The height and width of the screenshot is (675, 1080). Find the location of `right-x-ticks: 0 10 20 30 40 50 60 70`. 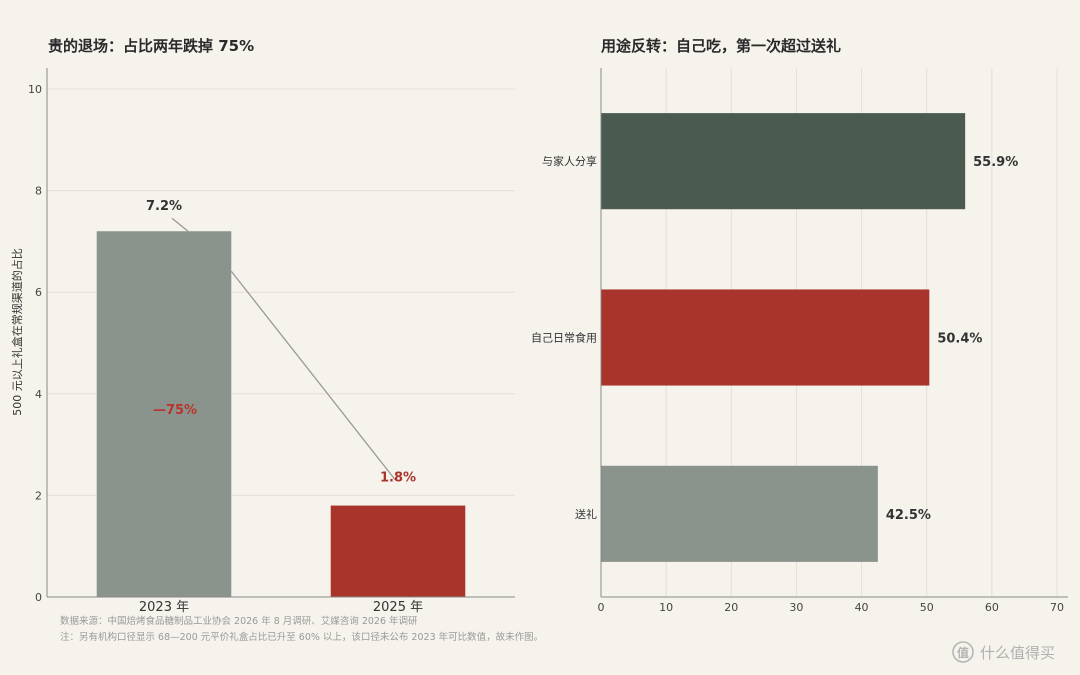

right-x-ticks: 0 10 20 30 40 50 60 70 is located at coordinates (831, 607).